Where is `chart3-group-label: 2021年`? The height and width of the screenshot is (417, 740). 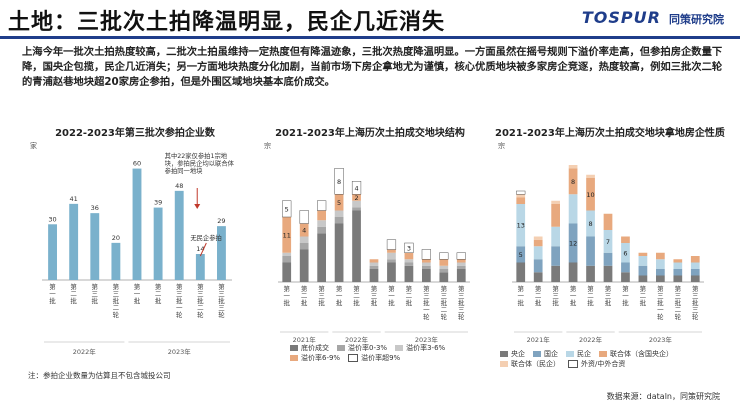
chart3-group-label: 2021年 is located at coordinates (539, 339).